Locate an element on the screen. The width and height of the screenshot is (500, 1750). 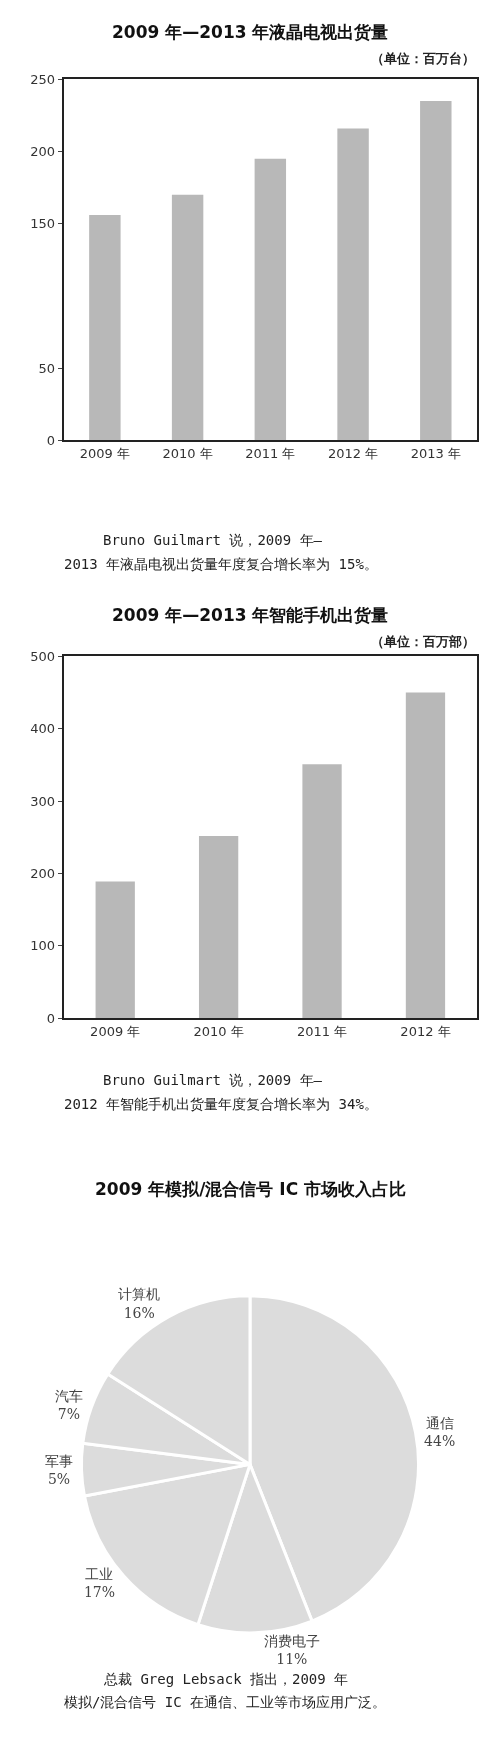
data-label: 16% is located at coordinates (139, 1312).